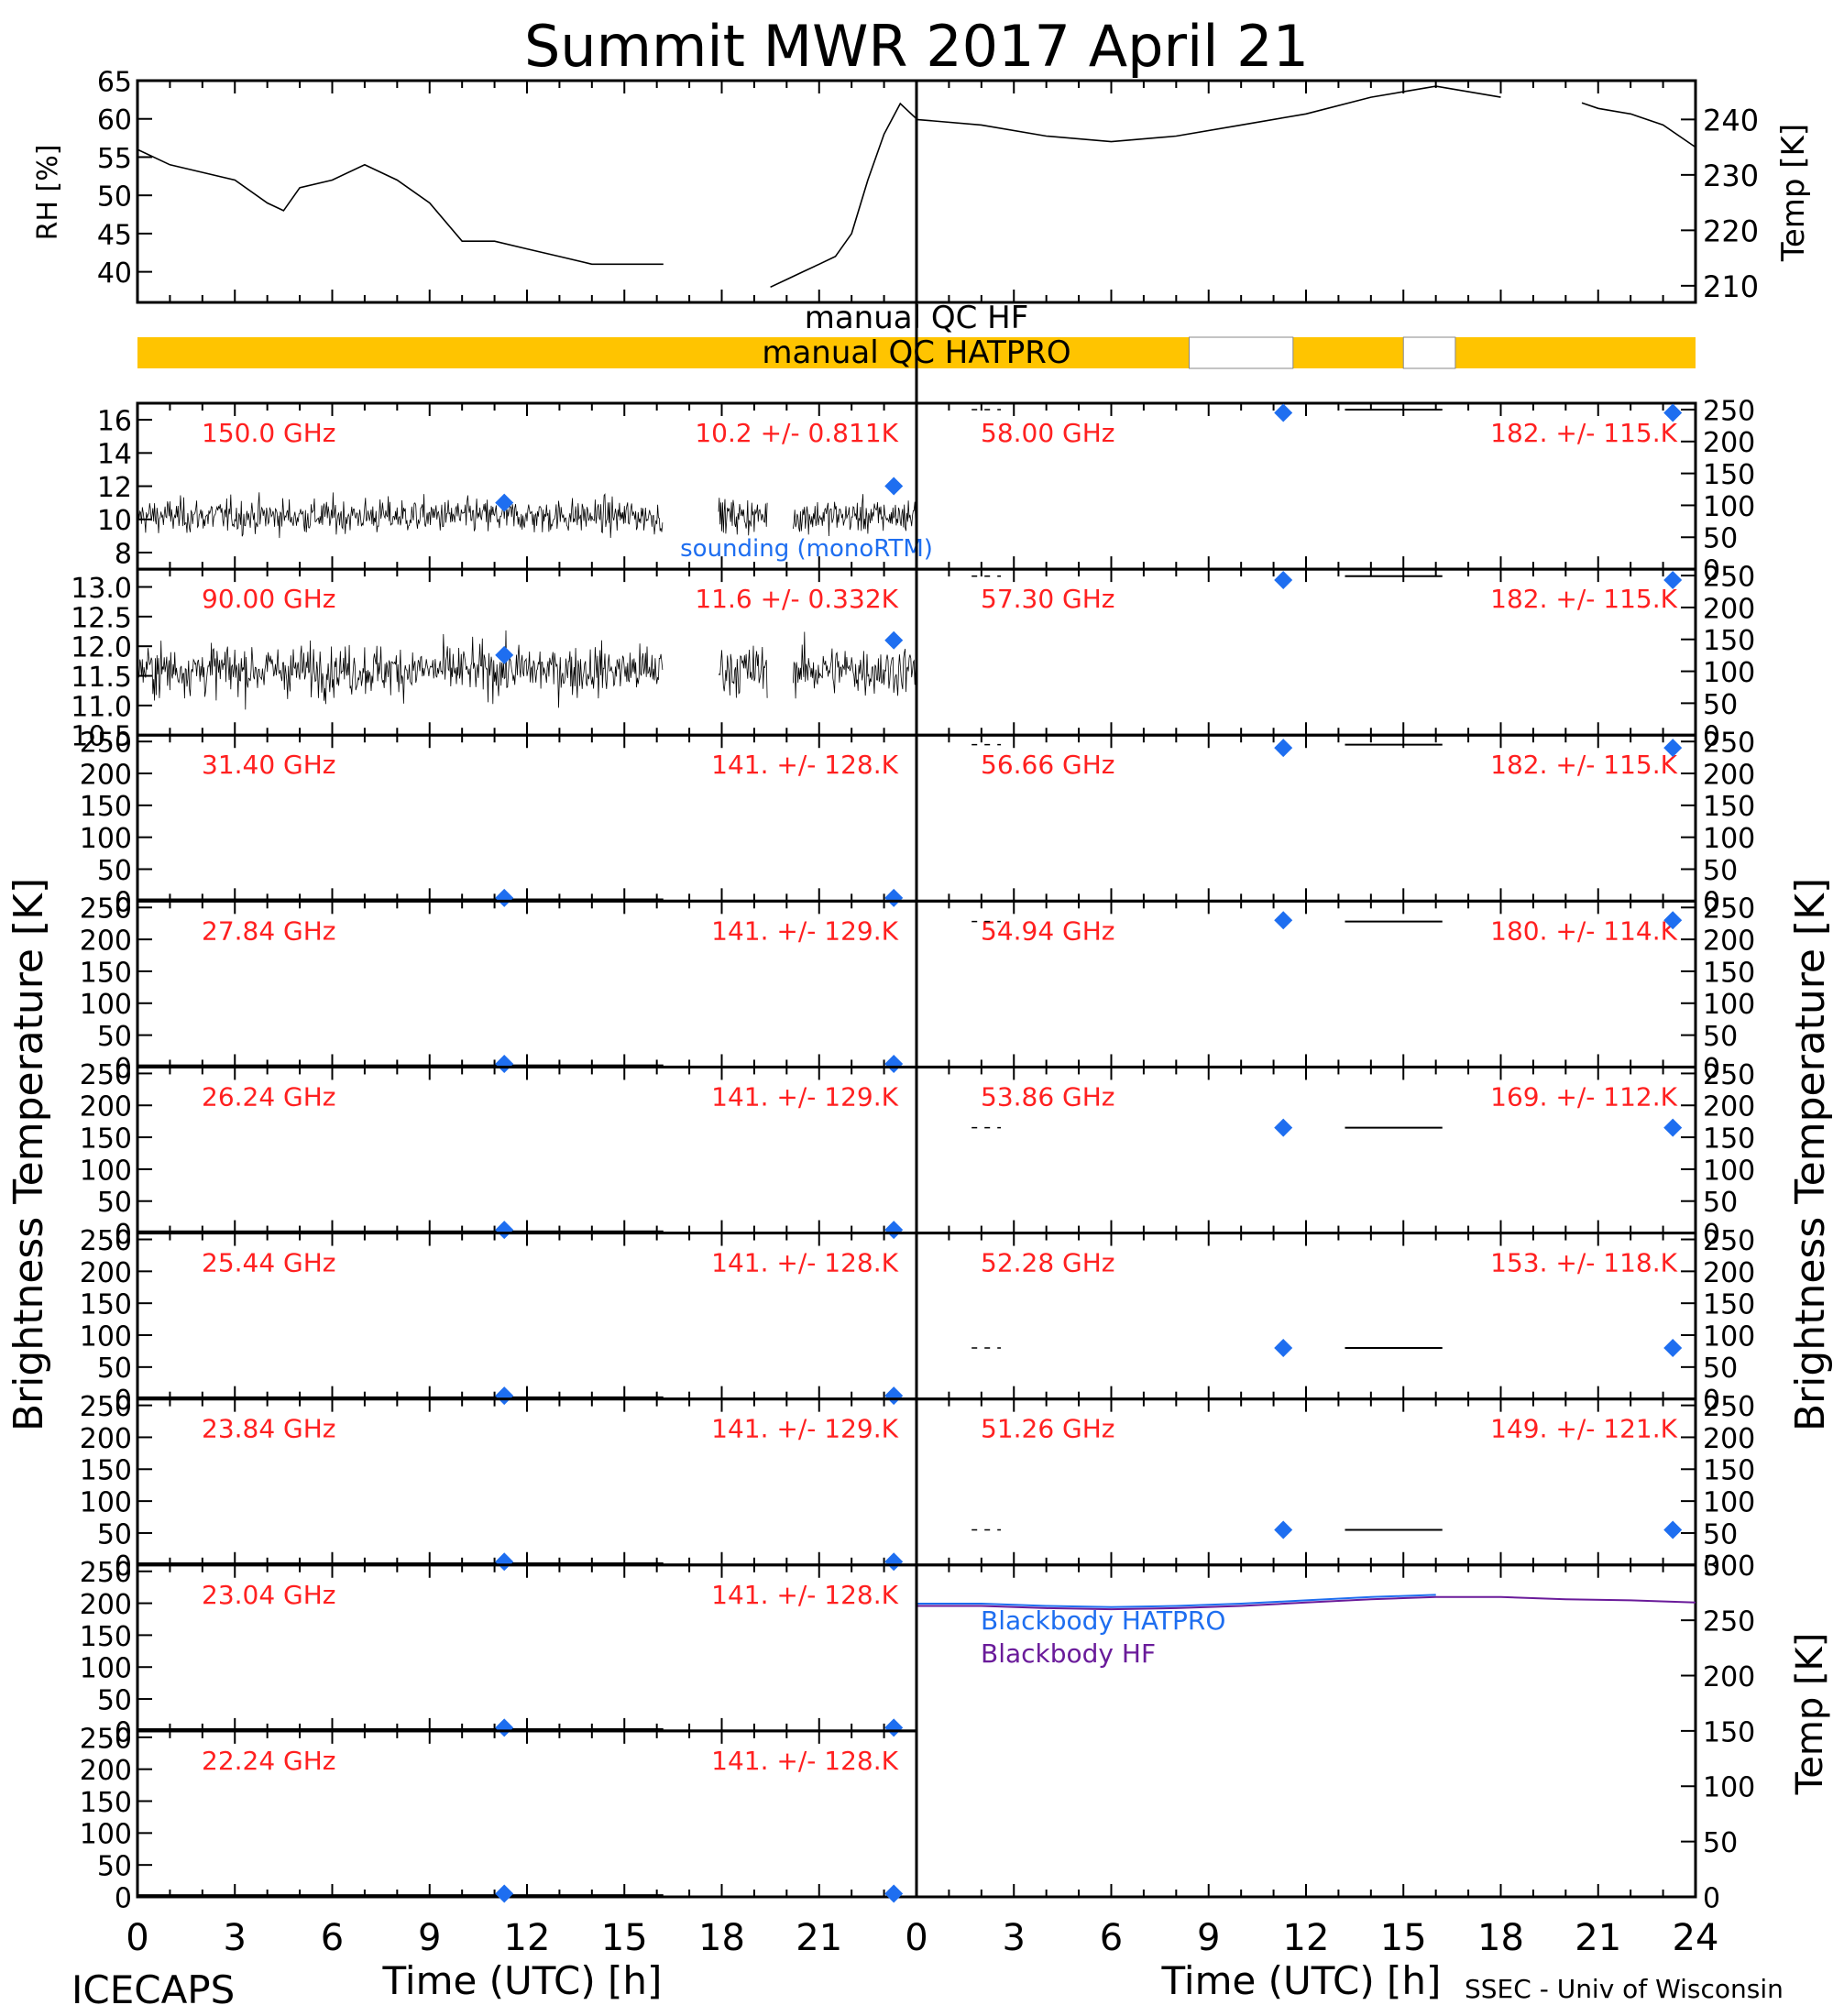 Image resolution: width=1833 pixels, height=2016 pixels. Describe the element at coordinates (1624, 1989) in the screenshot. I see `footer-right: SSEC - Univ of Wisconsin` at that location.